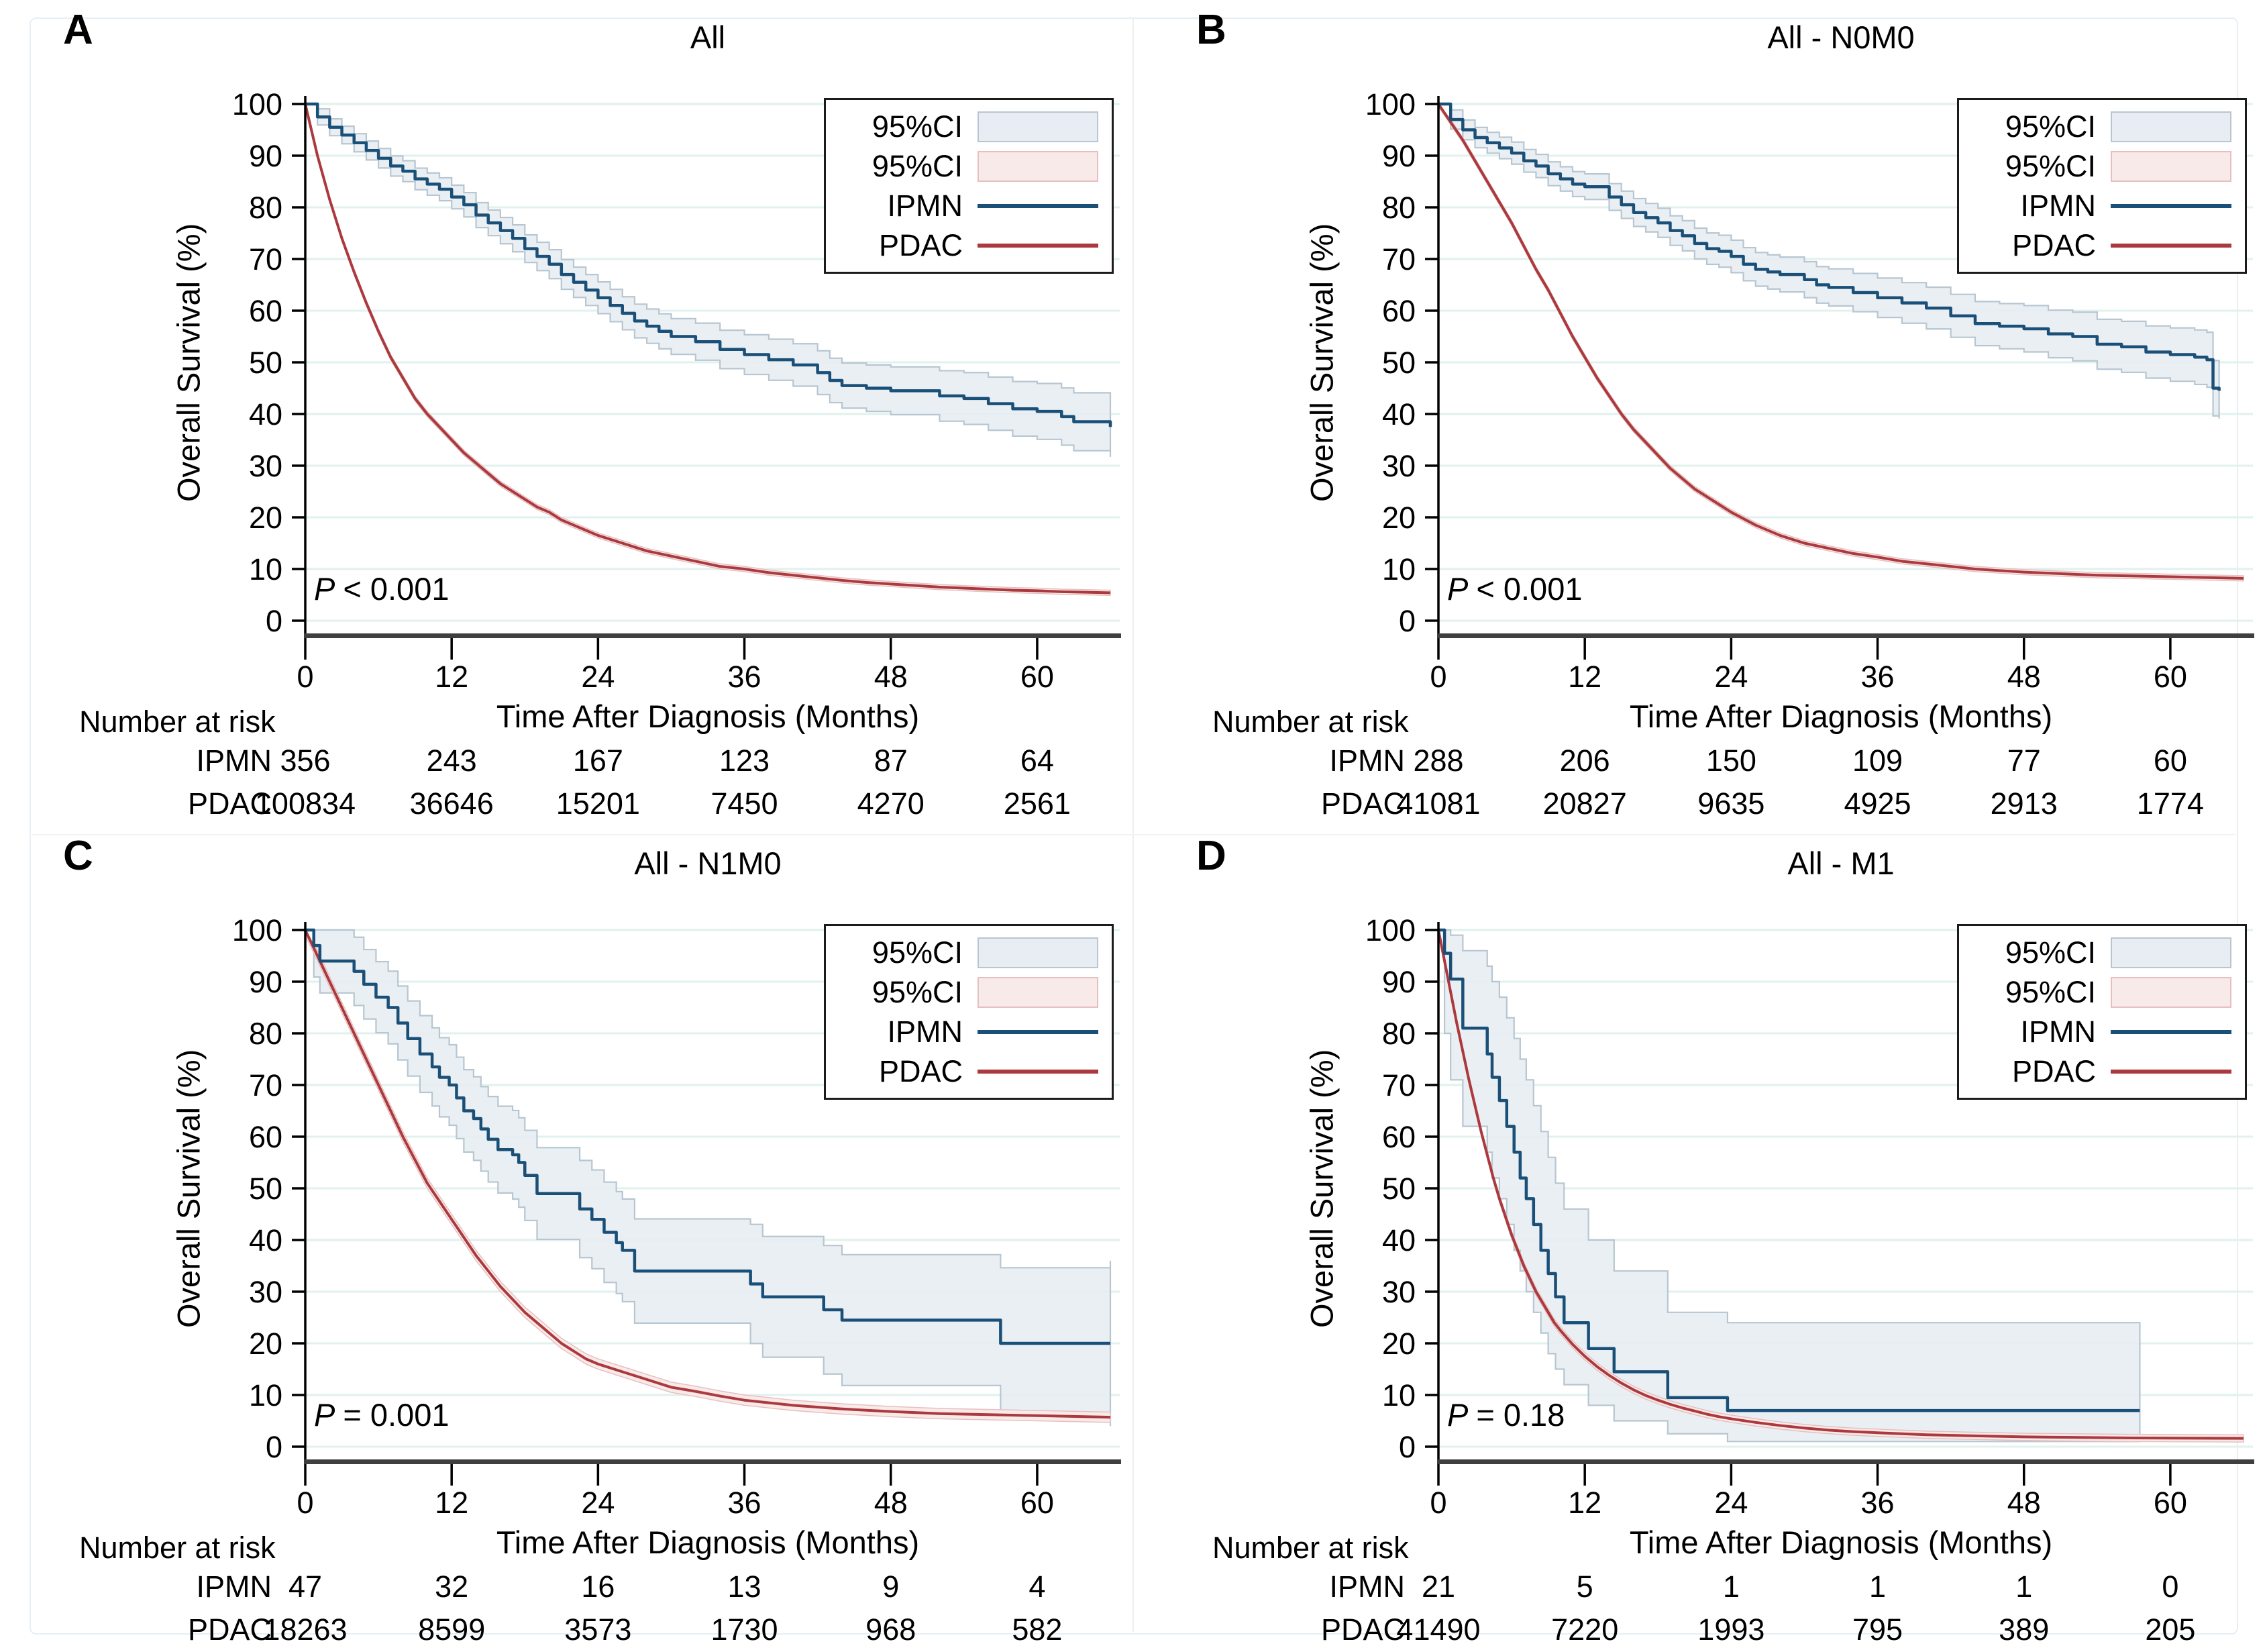 The height and width of the screenshot is (1652, 2267). What do you see at coordinates (708, 37) in the screenshot?
I see `chart-title: All` at bounding box center [708, 37].